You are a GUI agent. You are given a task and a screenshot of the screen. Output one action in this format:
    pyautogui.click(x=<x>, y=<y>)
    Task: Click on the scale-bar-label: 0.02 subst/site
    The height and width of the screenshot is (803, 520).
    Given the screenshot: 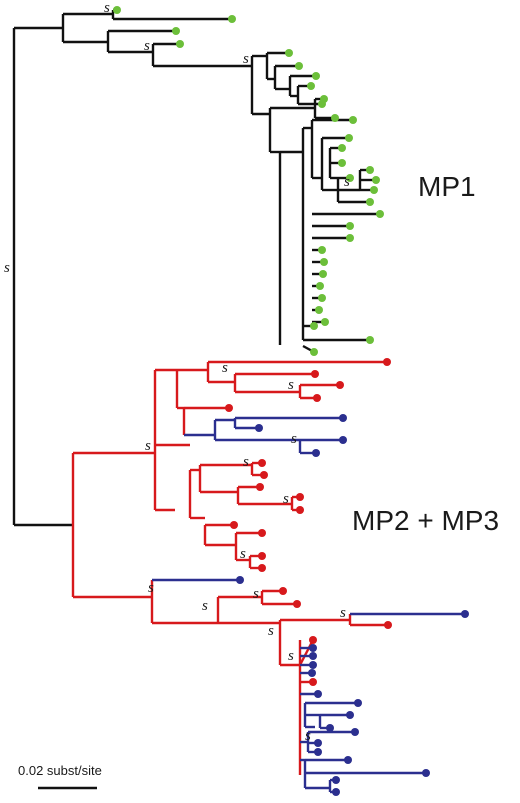 What is the action you would take?
    pyautogui.click(x=60, y=770)
    